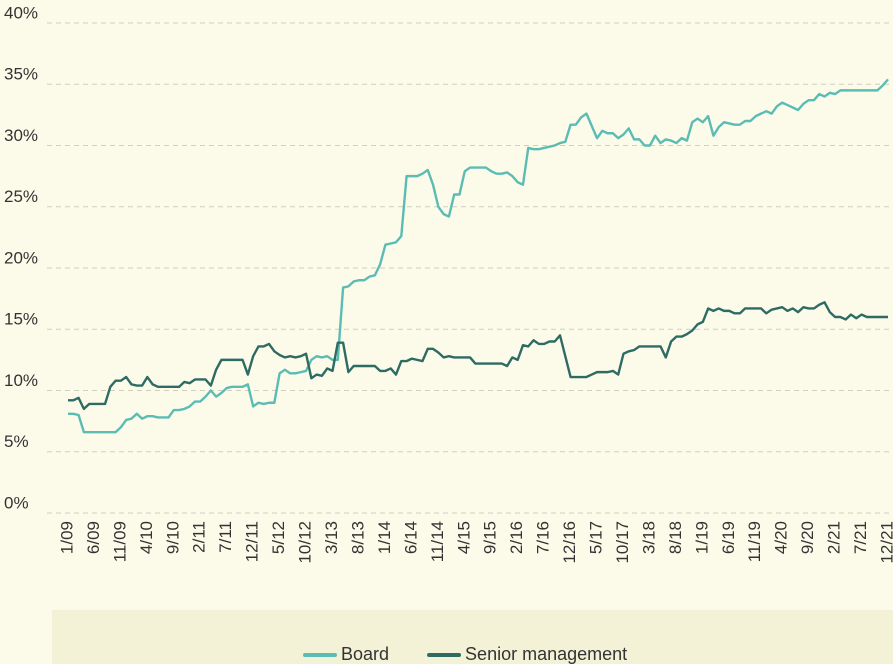  Describe the element at coordinates (463, 537) in the screenshot. I see `x-tick-label: 4/15` at that location.